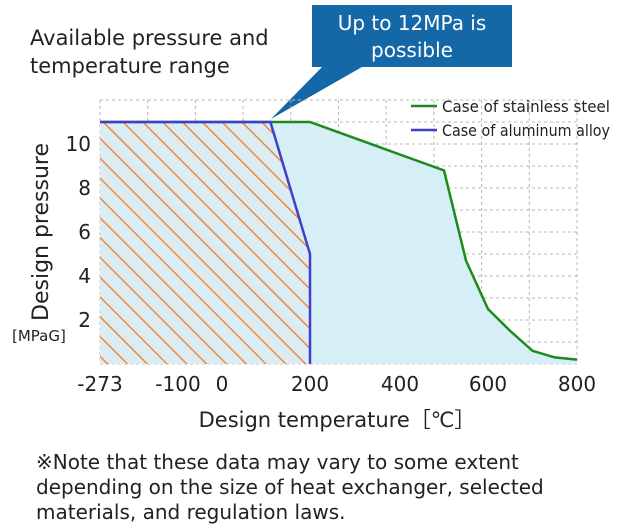 Image resolution: width=635 pixels, height=532 pixels. I want to click on legend-label: Case of aluminum alloy, so click(526, 130).